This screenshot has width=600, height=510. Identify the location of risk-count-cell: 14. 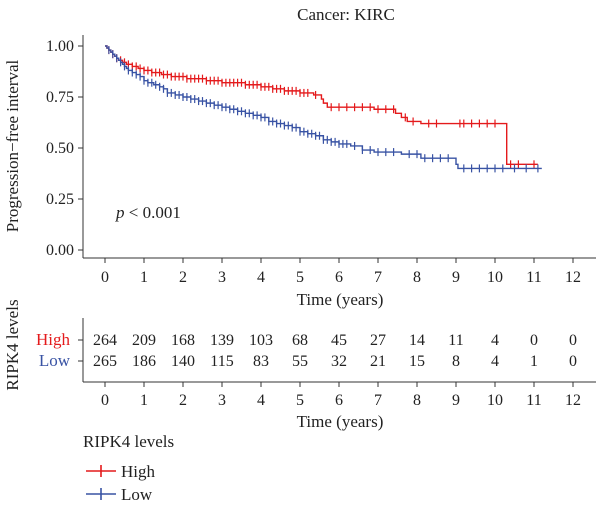
(417, 340).